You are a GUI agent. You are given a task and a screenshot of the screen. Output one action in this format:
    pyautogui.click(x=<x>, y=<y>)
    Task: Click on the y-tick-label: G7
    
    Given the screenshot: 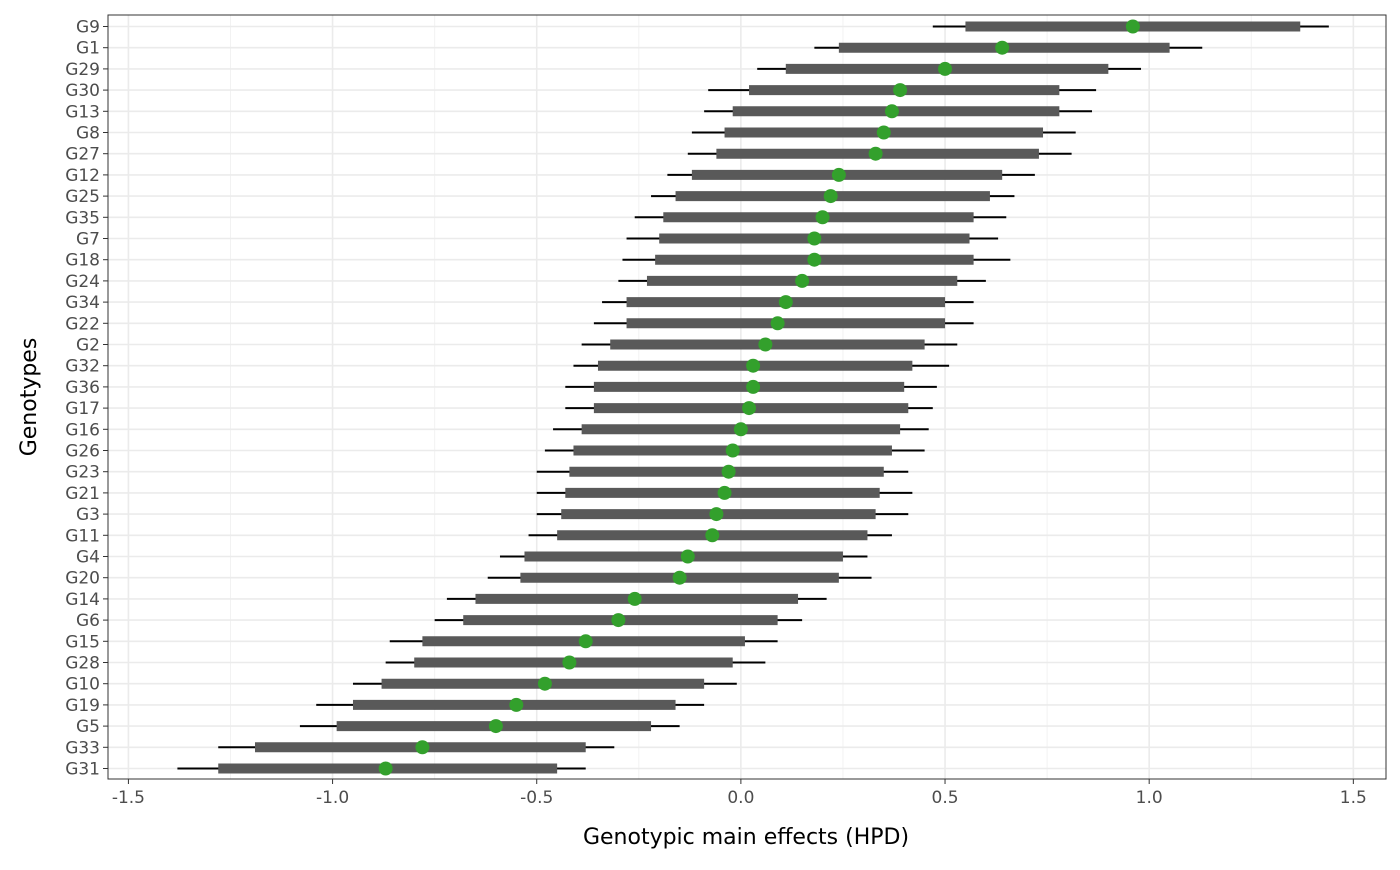 What is the action you would take?
    pyautogui.click(x=88, y=240)
    